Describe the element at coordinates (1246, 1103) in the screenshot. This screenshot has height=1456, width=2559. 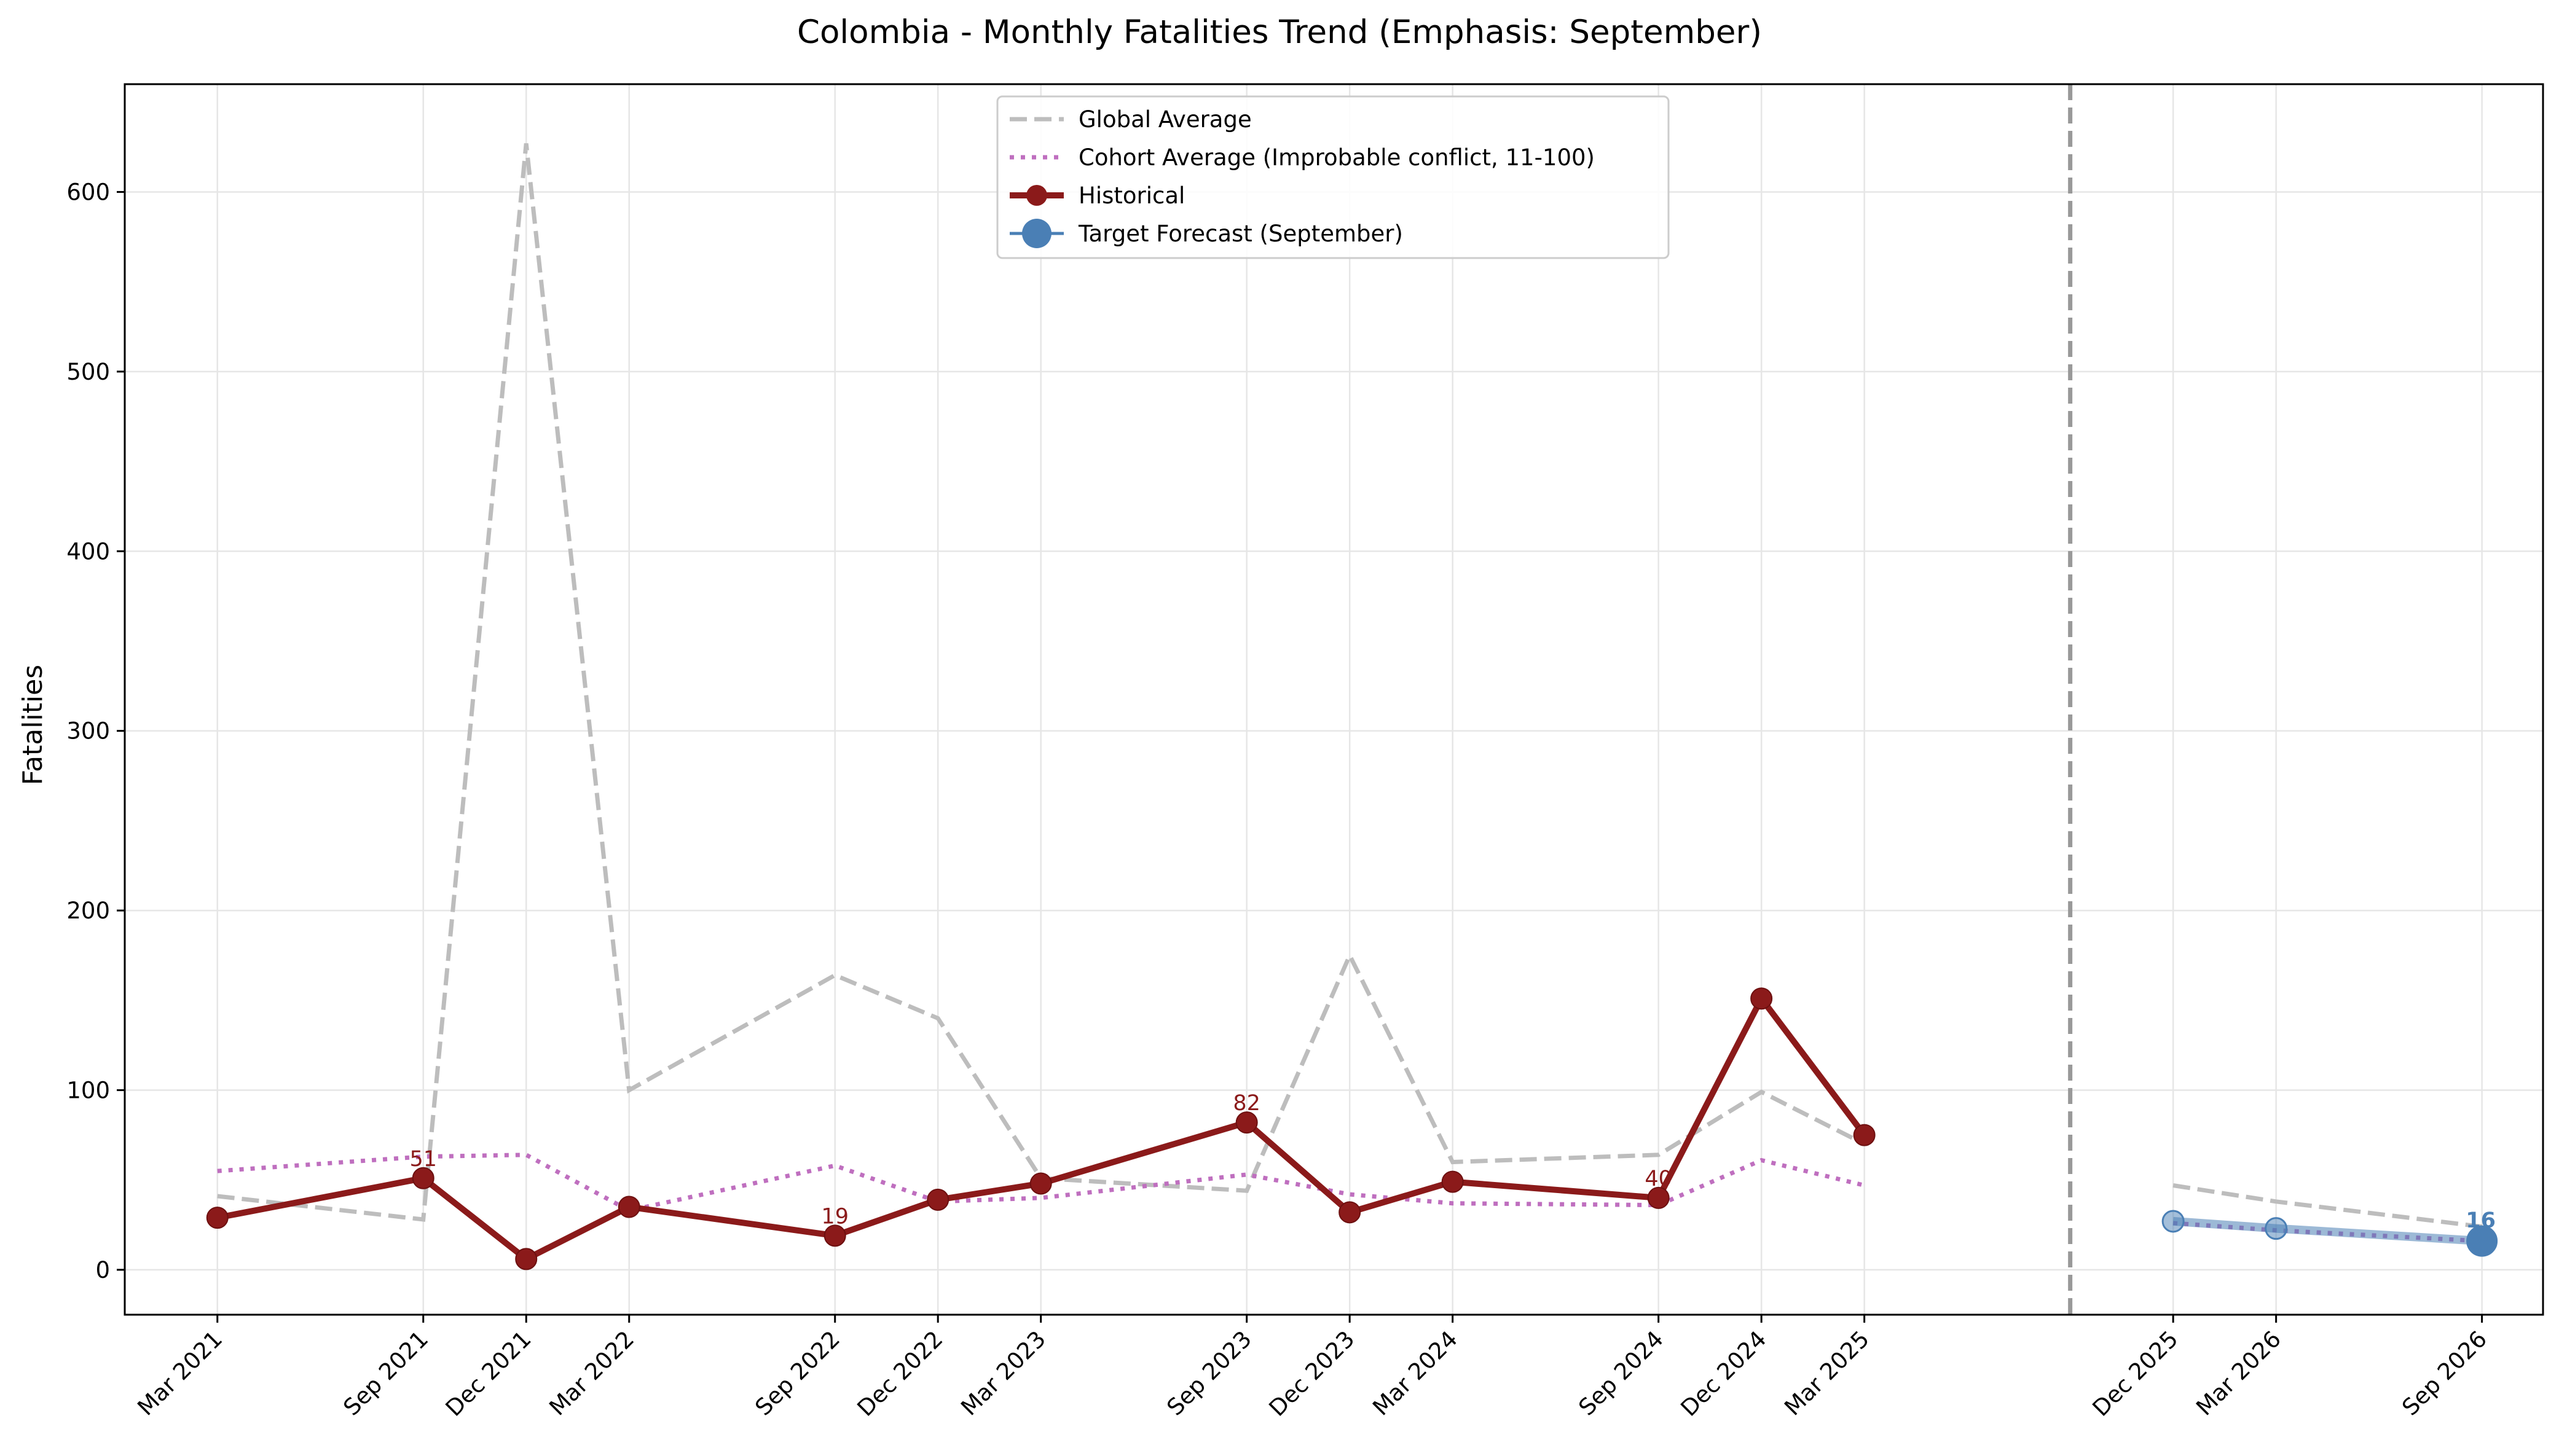
I see `historical-data-label: 82` at that location.